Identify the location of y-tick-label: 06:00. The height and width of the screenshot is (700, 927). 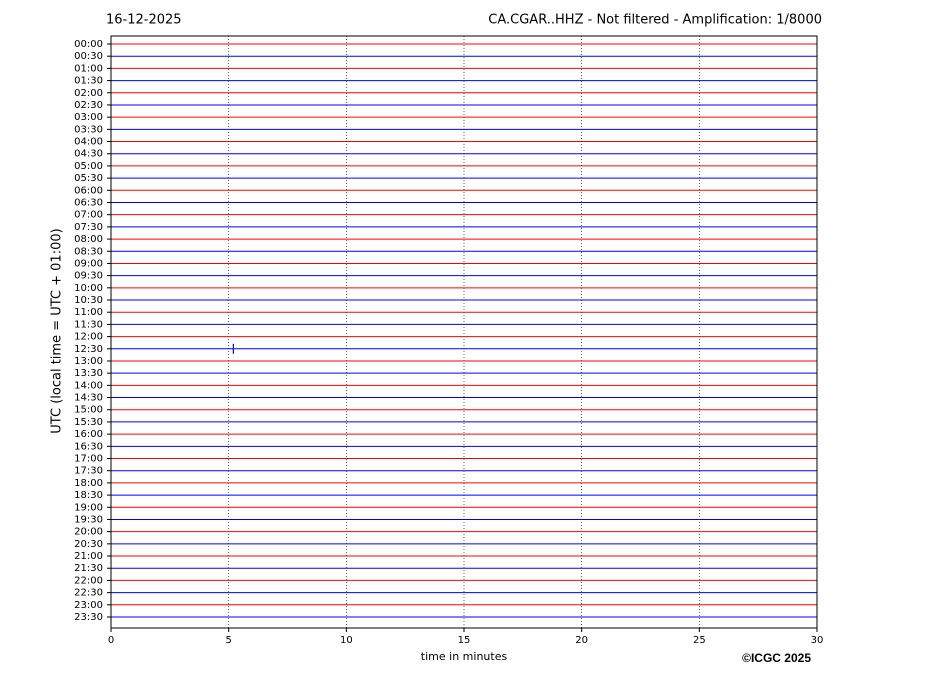
(88, 190).